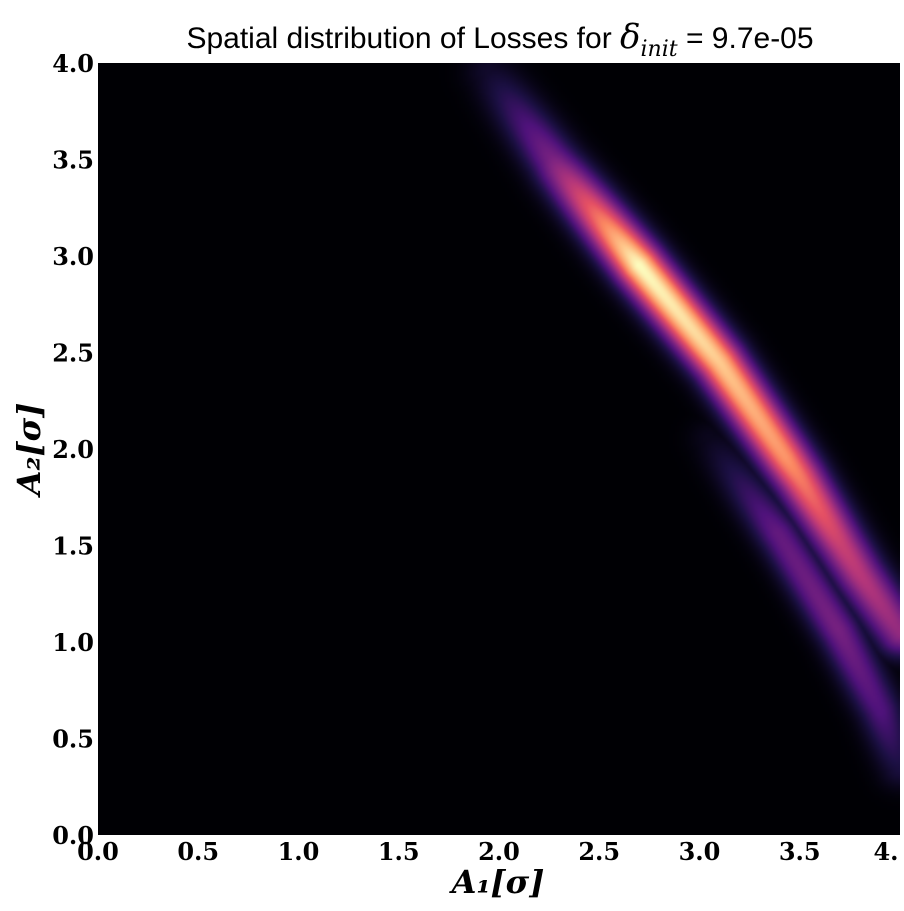 Image resolution: width=904 pixels, height=911 pixels. I want to click on x-tick-label: 2.5, so click(599, 851).